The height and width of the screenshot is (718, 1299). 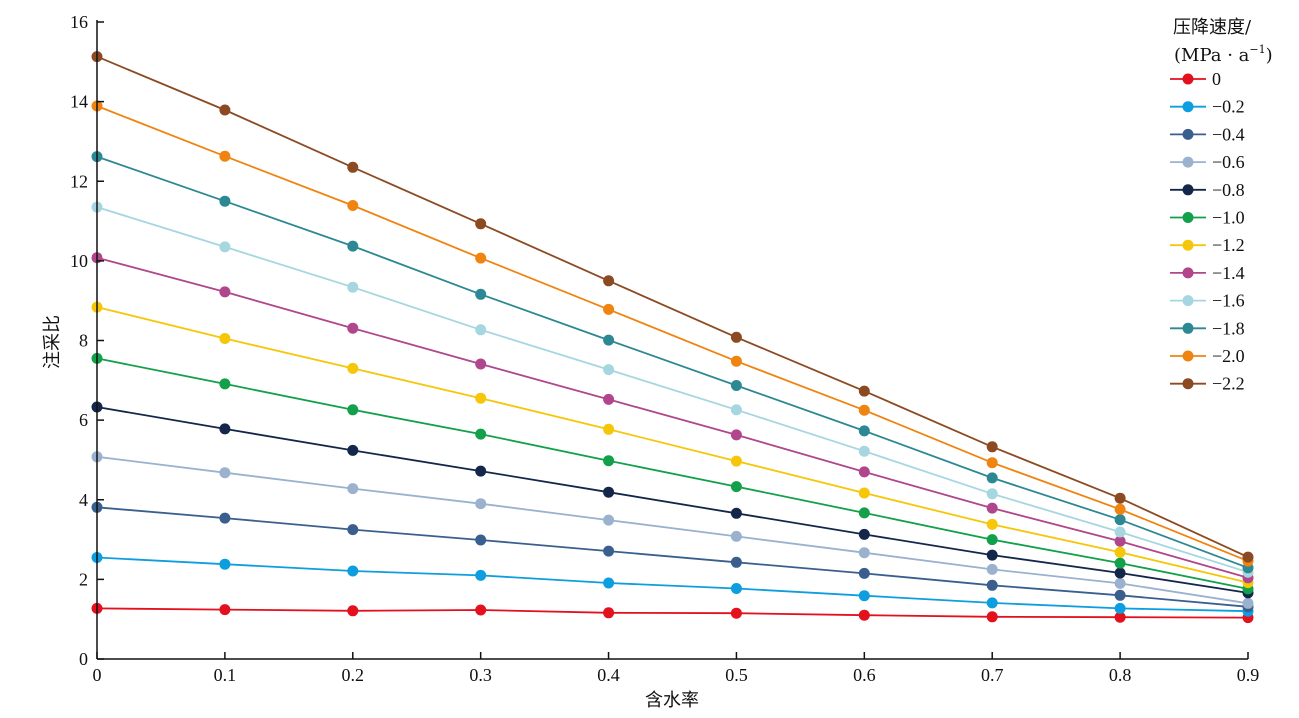 What do you see at coordinates (1228, 301) in the screenshot?
I see `legend-label: −1.6` at bounding box center [1228, 301].